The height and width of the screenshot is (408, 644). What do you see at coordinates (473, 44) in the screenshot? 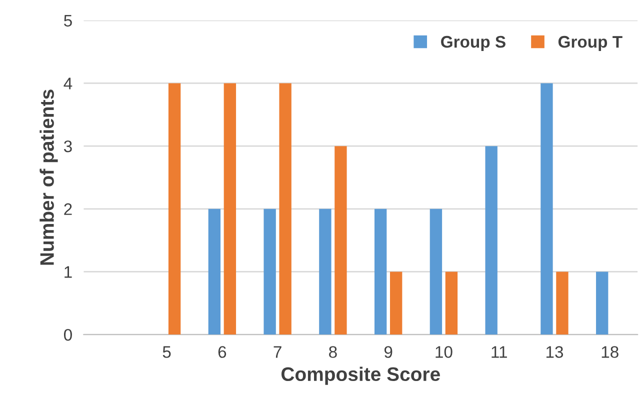
I see `legend-label: Group S` at bounding box center [473, 44].